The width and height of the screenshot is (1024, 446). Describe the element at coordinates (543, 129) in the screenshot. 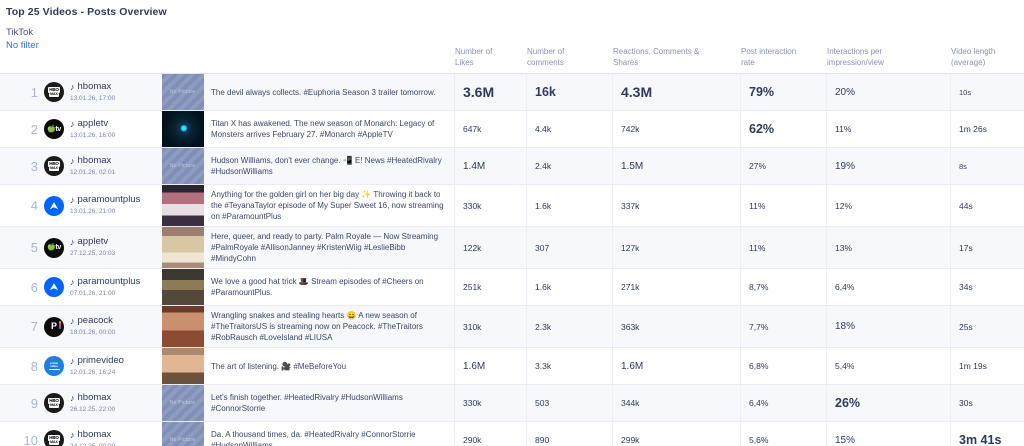

I see `comments-value: 4.4k` at that location.